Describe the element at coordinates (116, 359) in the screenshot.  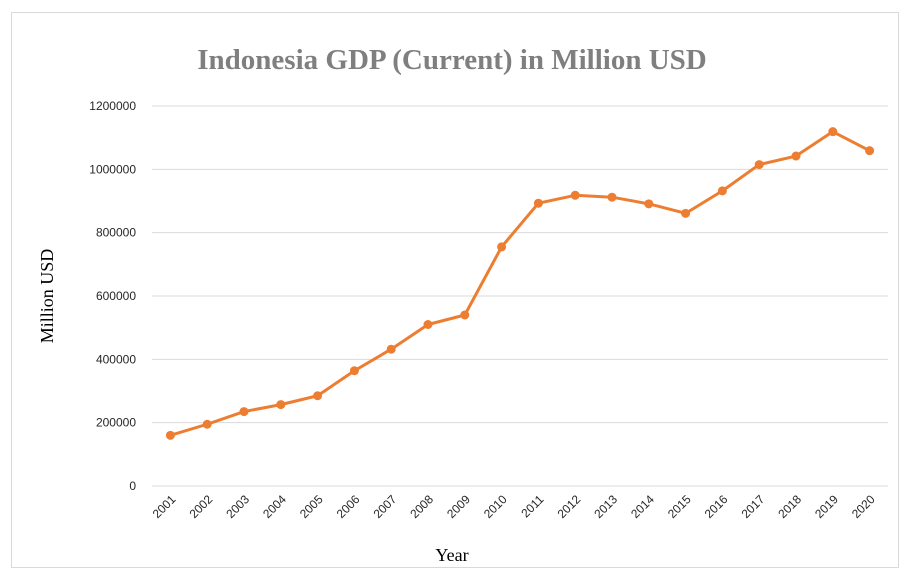
I see `y-tick-label: 400000` at that location.